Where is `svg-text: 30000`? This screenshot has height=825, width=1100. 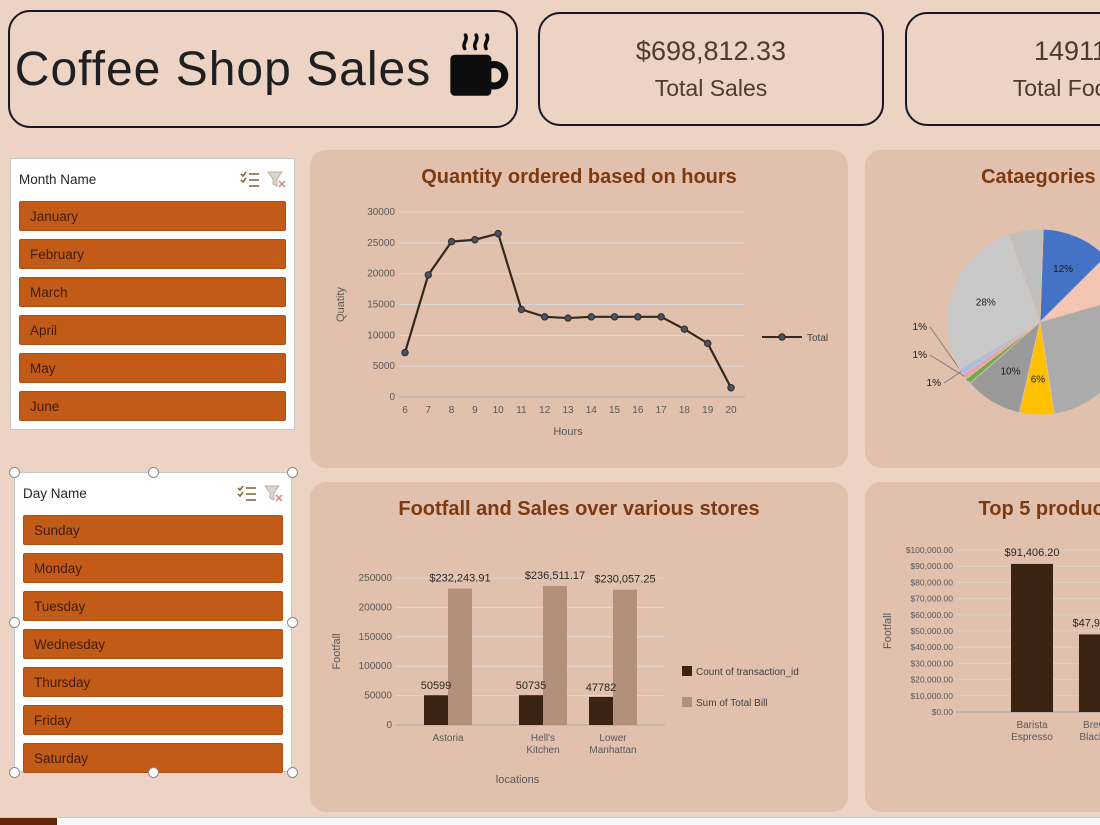 svg-text: 30000 is located at coordinates (381, 212).